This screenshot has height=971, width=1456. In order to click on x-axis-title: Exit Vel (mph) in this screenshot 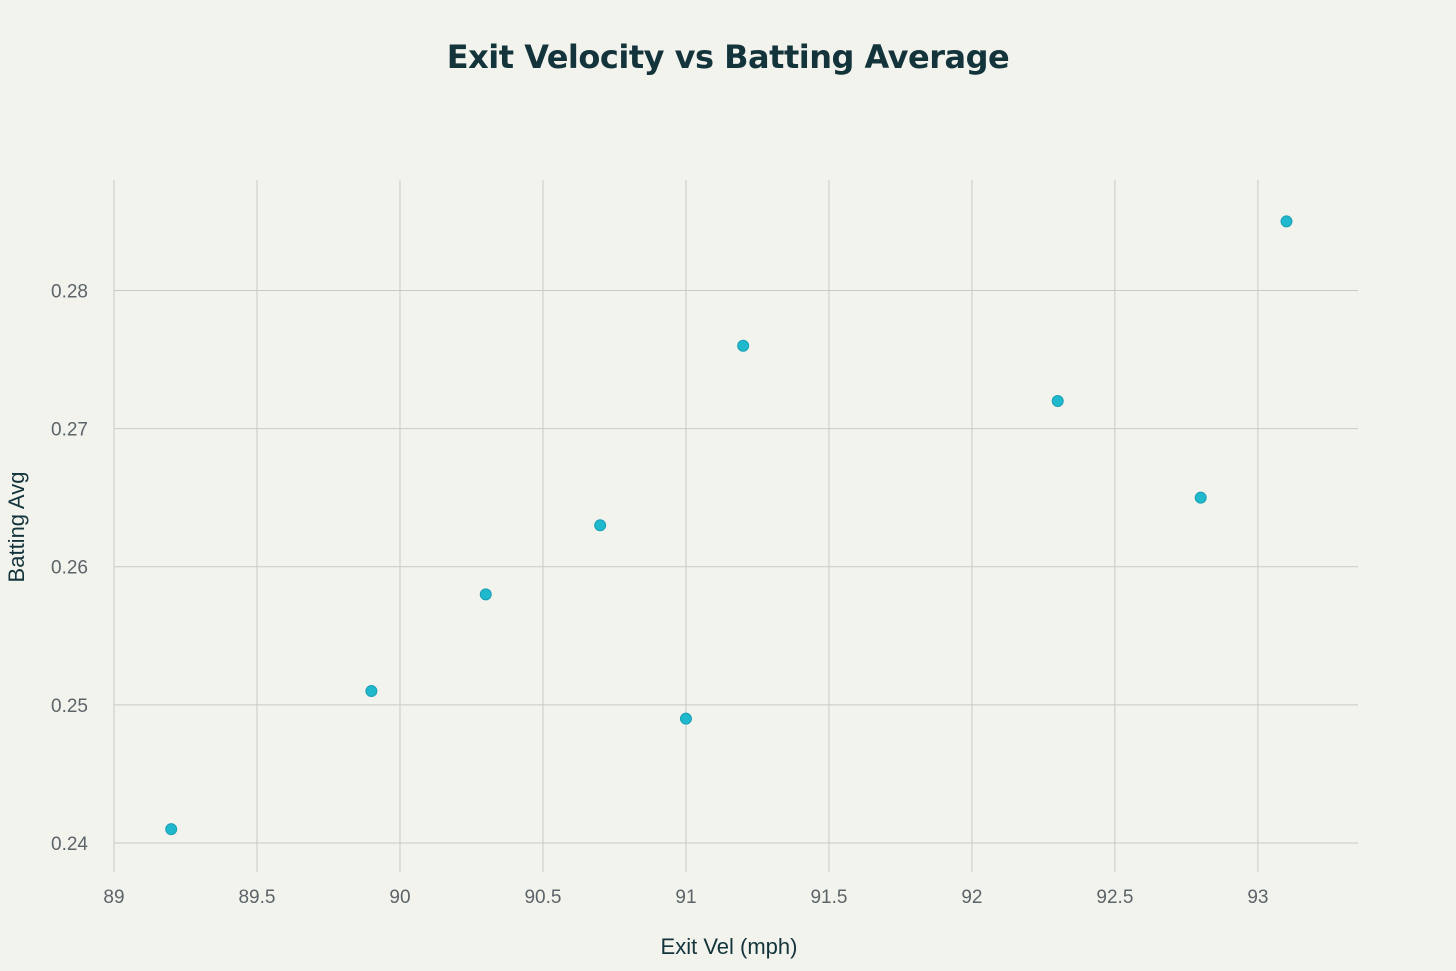, I will do `click(729, 946)`.